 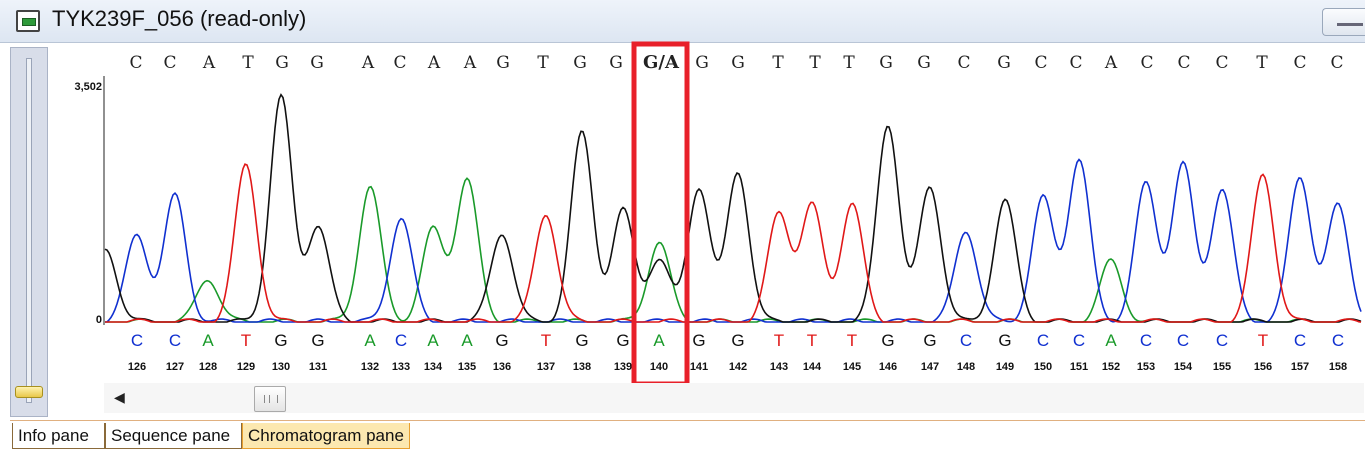 I want to click on position-number: 138, so click(x=582, y=367).